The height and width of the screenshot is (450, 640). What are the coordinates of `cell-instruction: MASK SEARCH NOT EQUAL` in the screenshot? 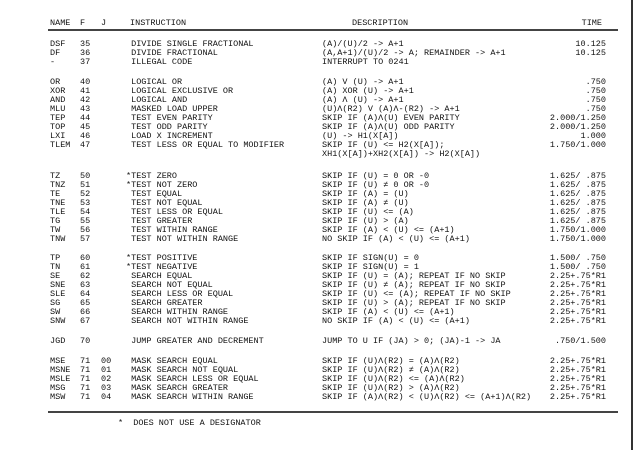 It's located at (182, 370).